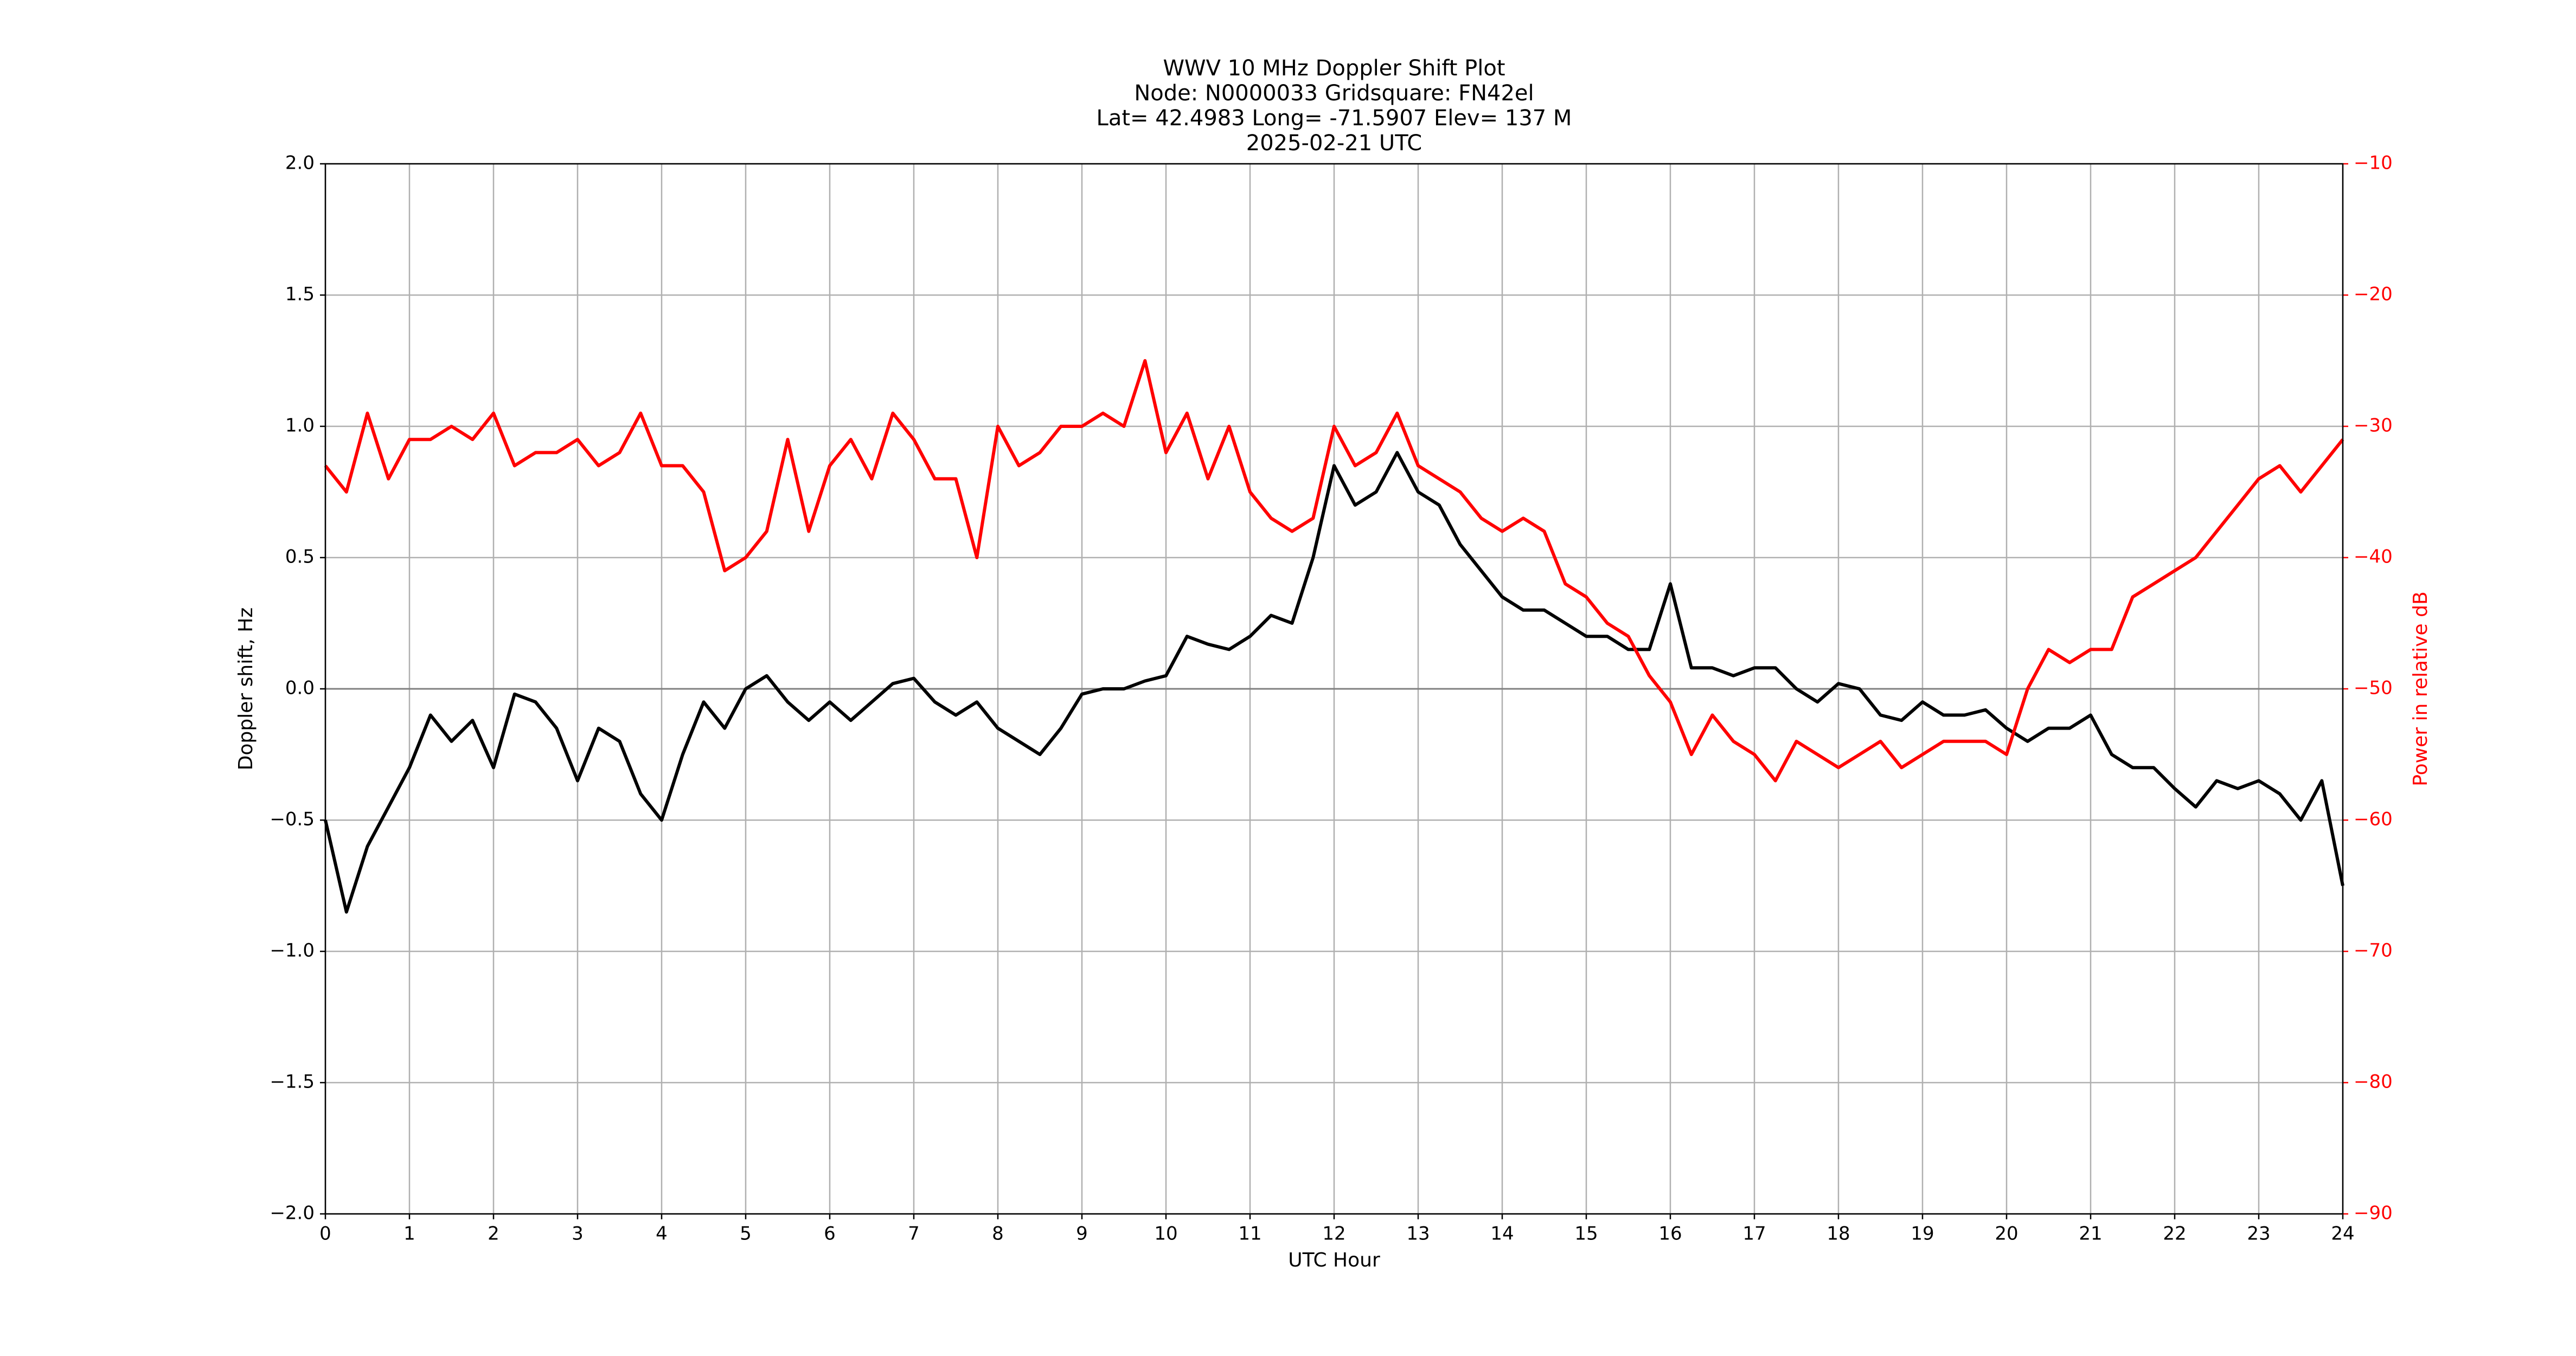 The image size is (2576, 1356). What do you see at coordinates (998, 1234) in the screenshot?
I see `x-tick-label: 8` at bounding box center [998, 1234].